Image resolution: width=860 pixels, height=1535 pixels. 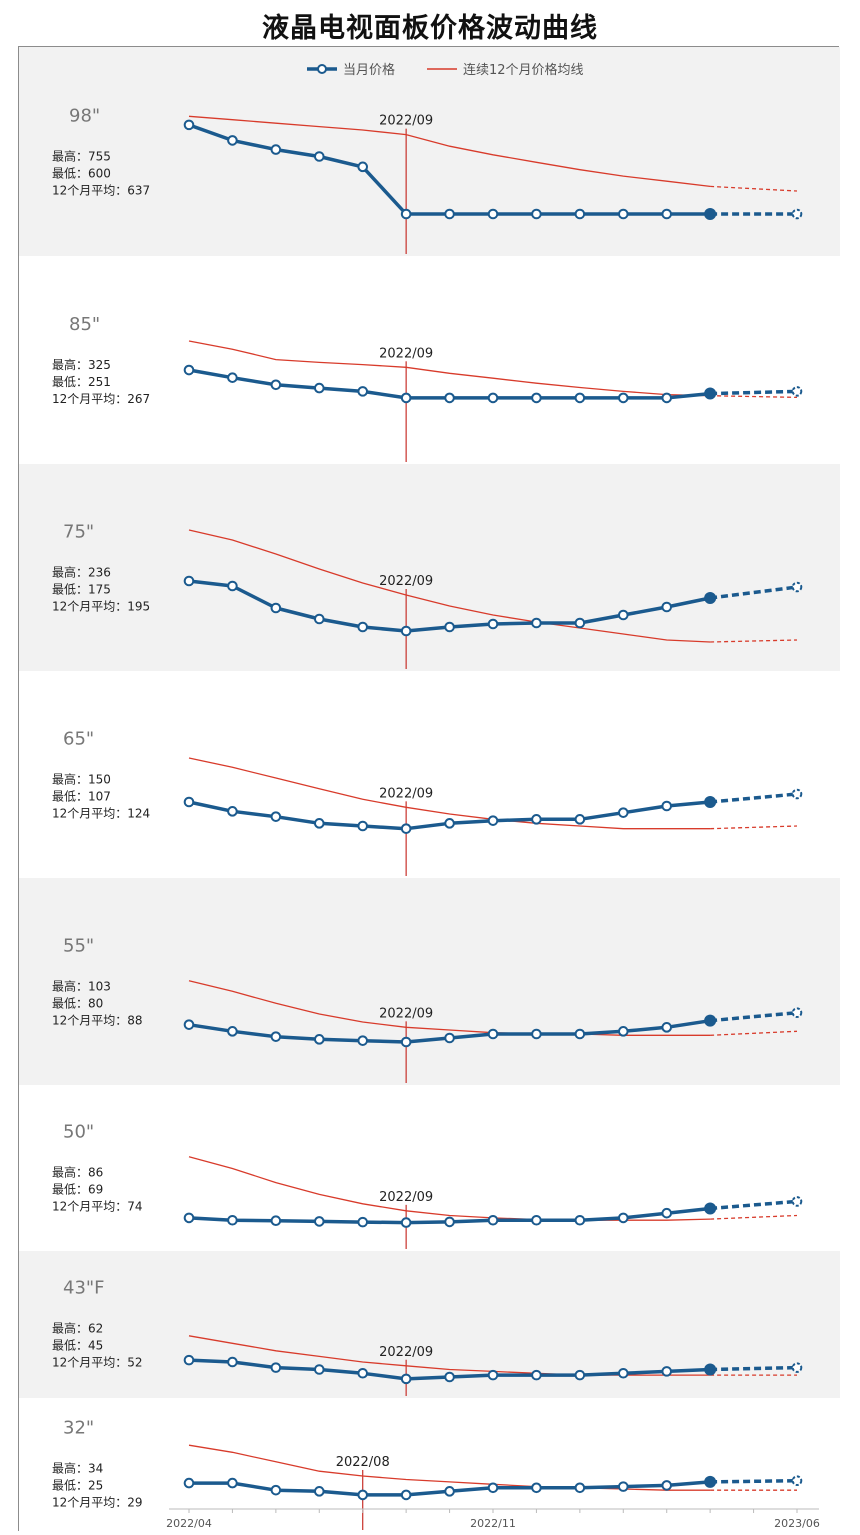 I want to click on stat-low-value: 107, so click(x=99, y=797).